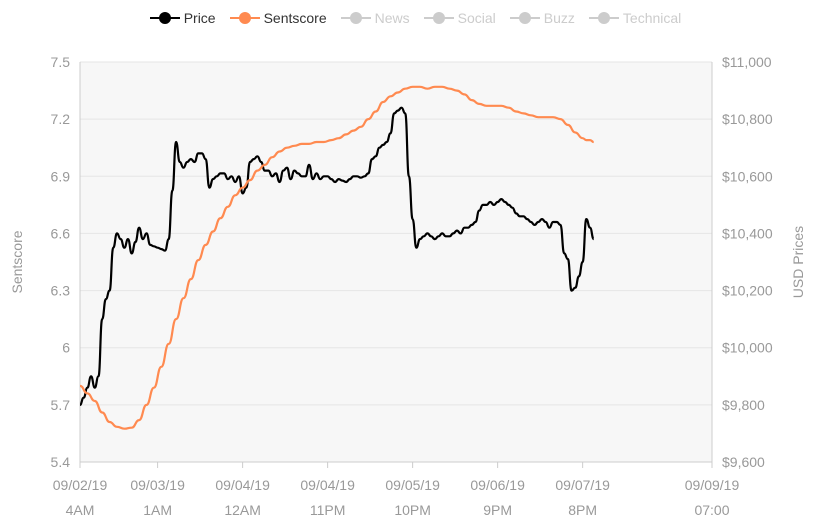  Describe the element at coordinates (542, 18) in the screenshot. I see `legend-item-buzz: Buzz` at that location.